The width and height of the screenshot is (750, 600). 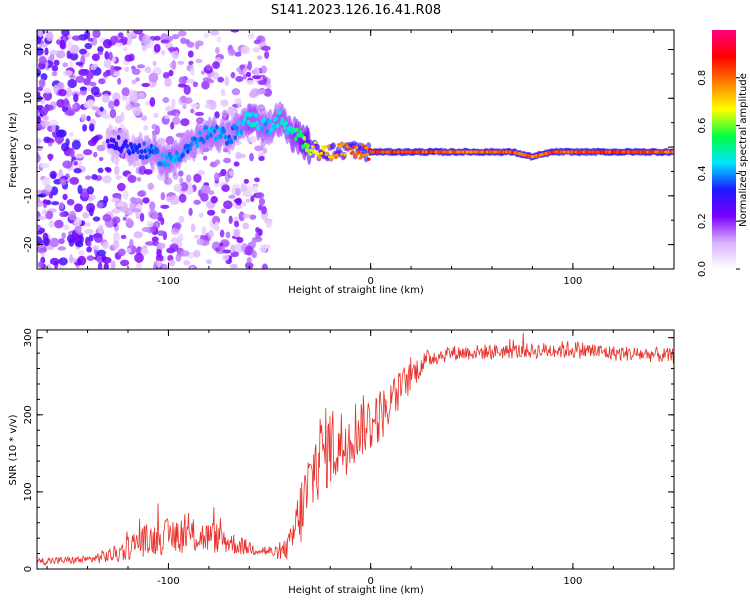 I want to click on colorbar-tick-label: 0.8, so click(x=702, y=78).